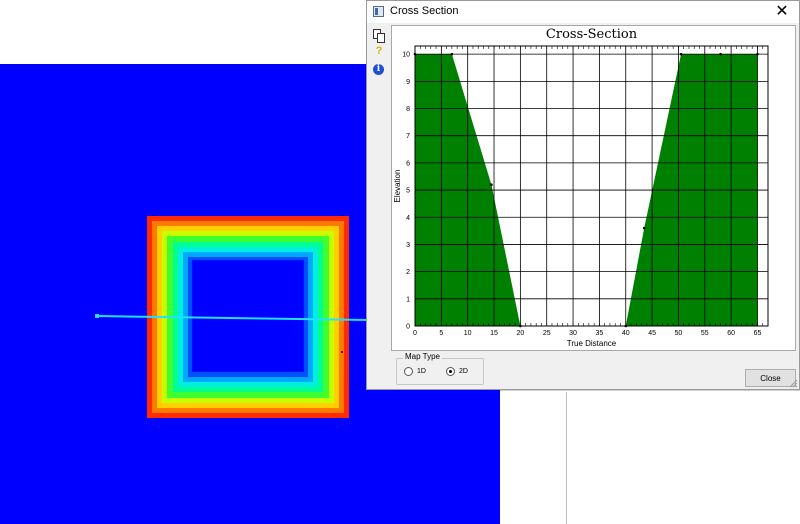 This screenshot has width=800, height=524. I want to click on copy-icon, so click(379, 36).